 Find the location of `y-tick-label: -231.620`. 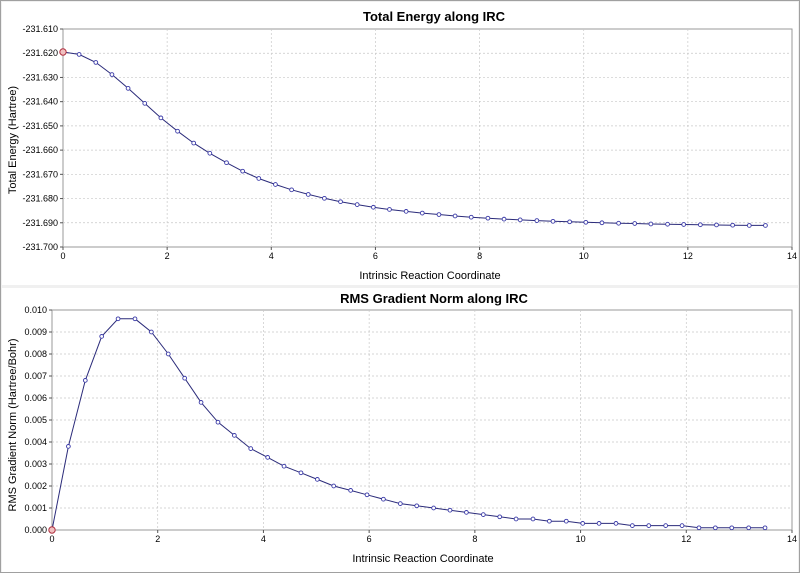

y-tick-label: -231.620 is located at coordinates (40, 53).